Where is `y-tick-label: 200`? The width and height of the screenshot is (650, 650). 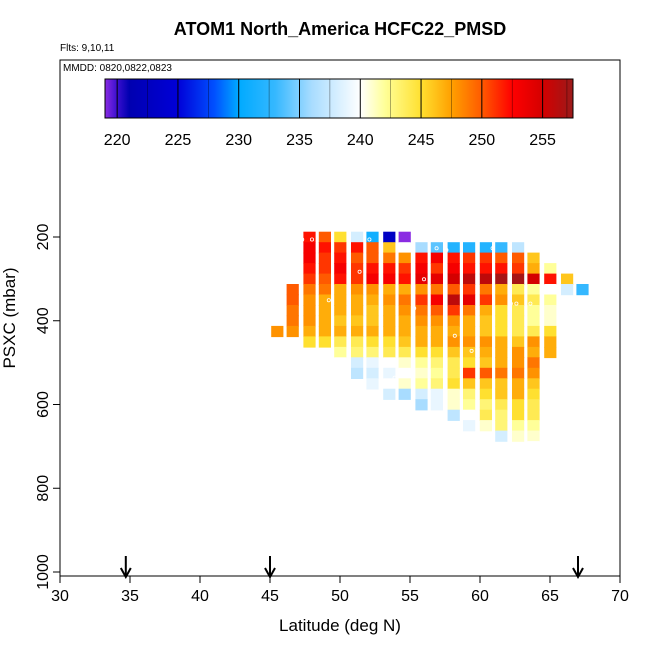 y-tick-label: 200 is located at coordinates (43, 237).